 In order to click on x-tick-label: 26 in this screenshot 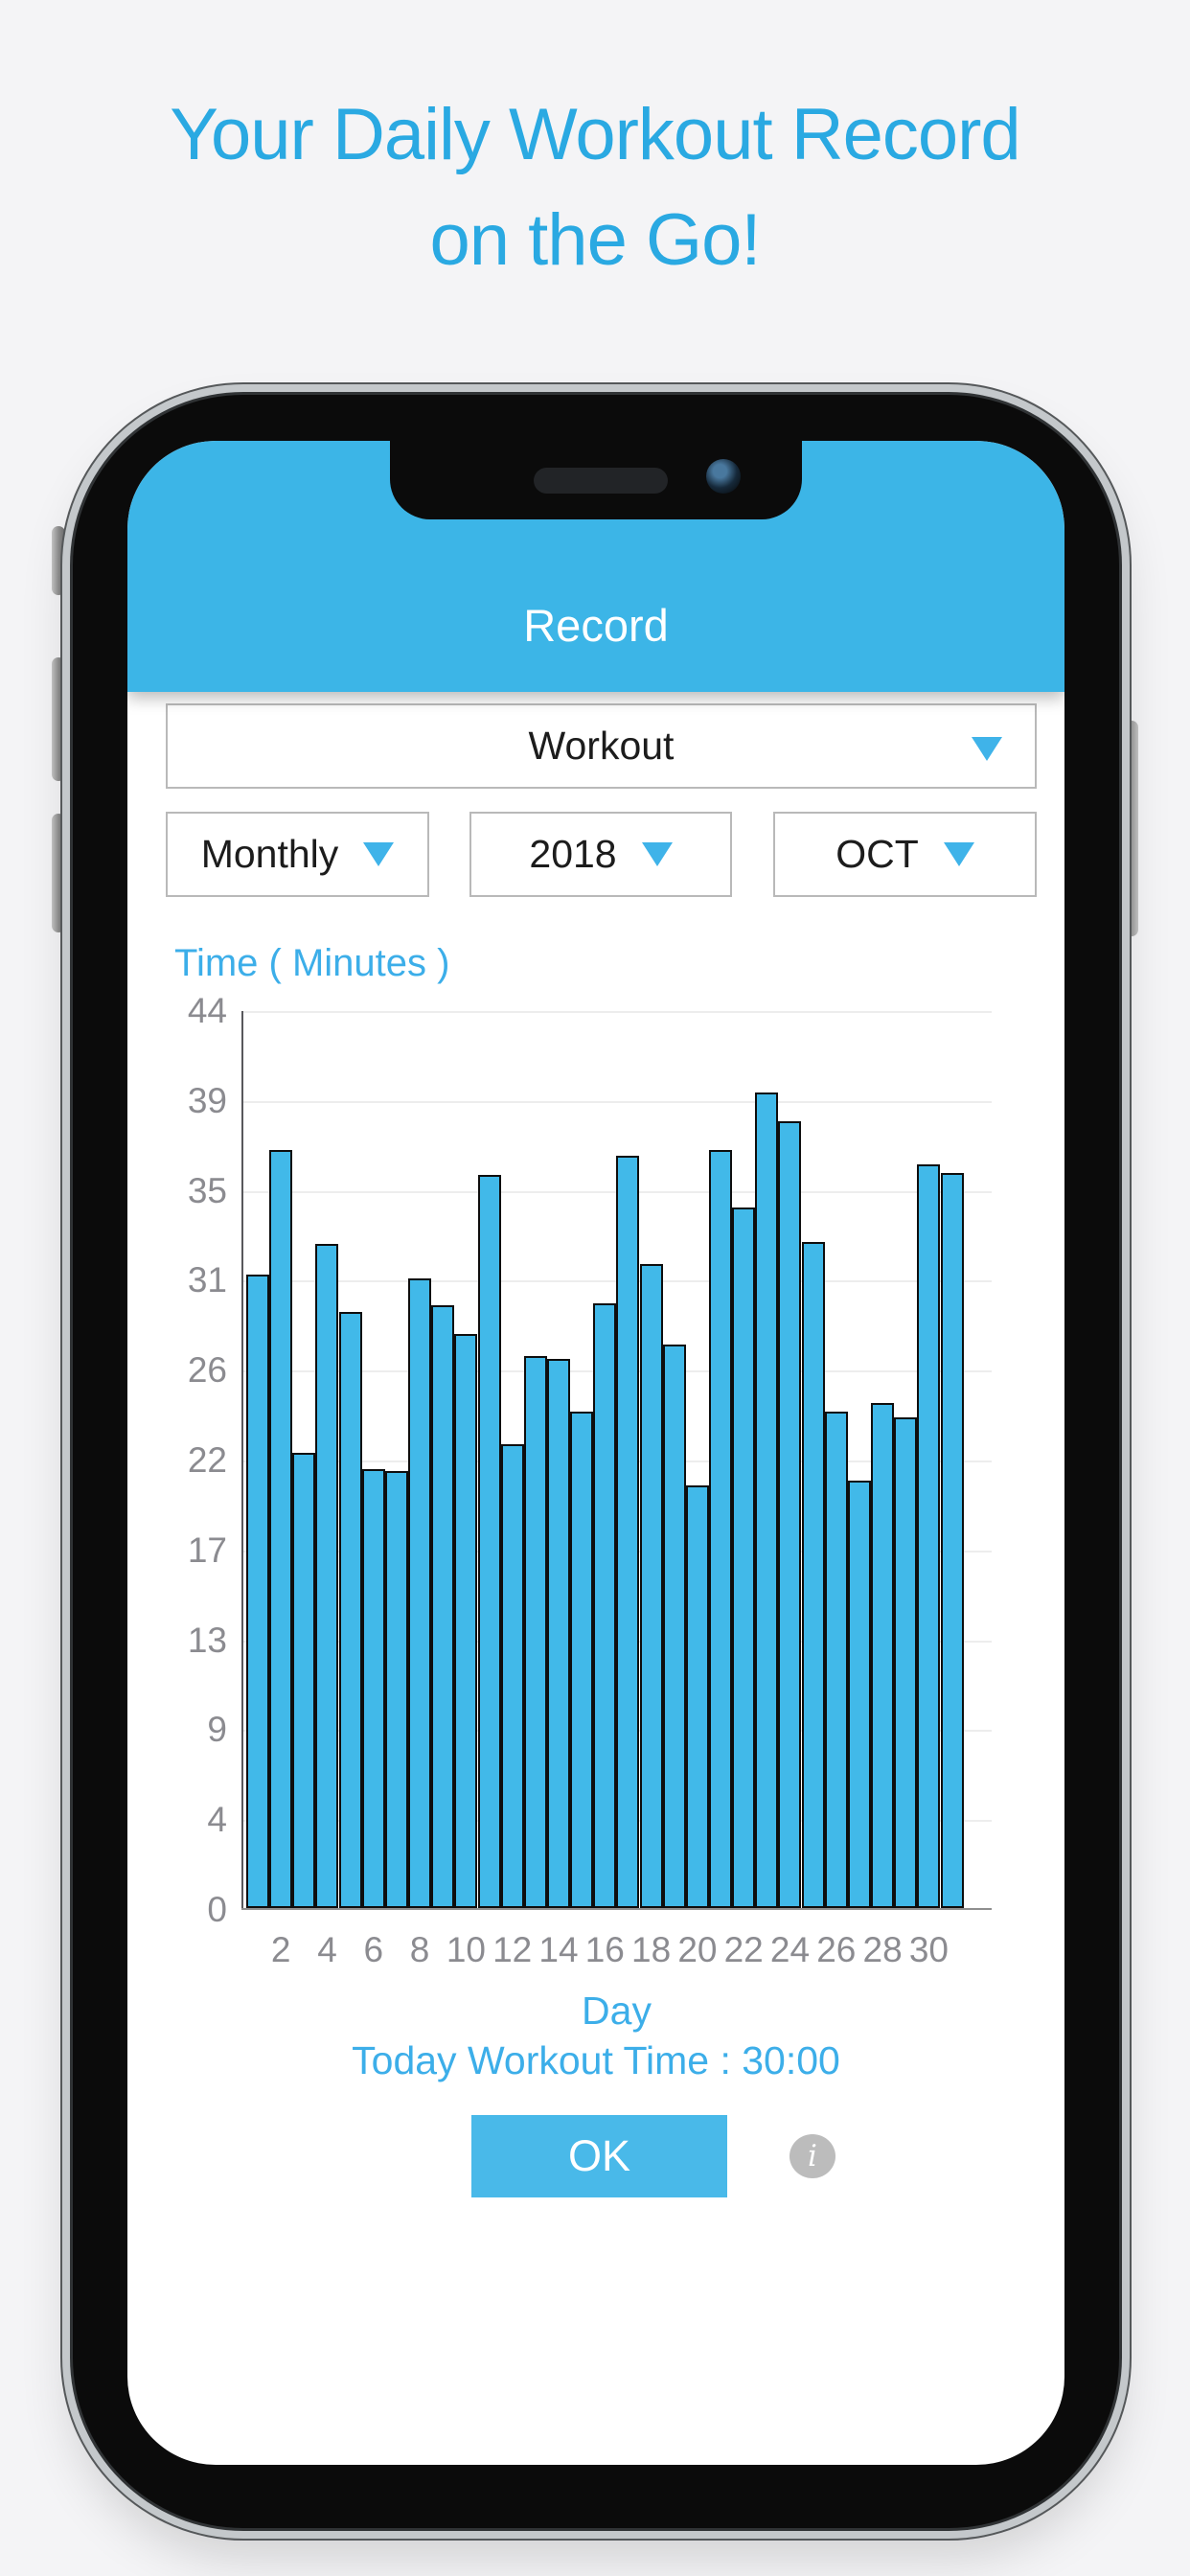, I will do `click(837, 1949)`.